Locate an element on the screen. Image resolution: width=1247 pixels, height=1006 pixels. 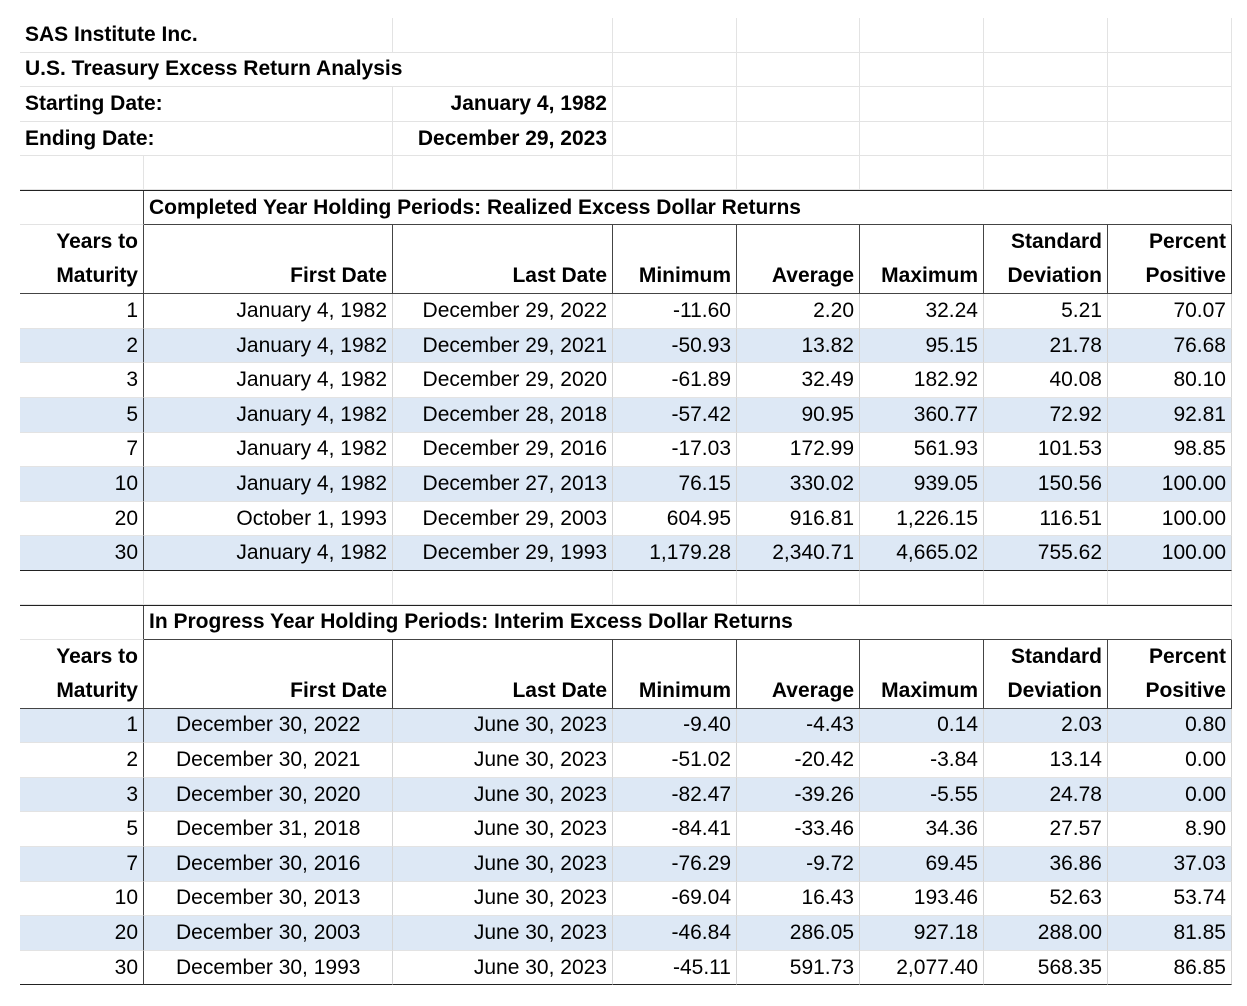
col-header-top-maximum is located at coordinates (922, 657).